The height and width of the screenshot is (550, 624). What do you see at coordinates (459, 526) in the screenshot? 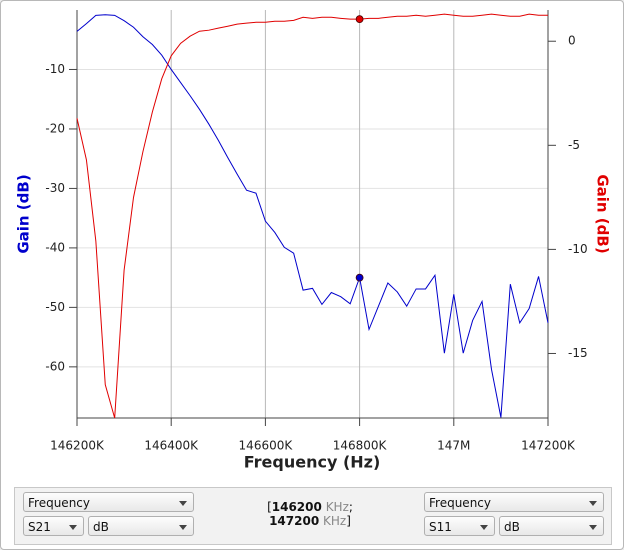
I see `param-select: S11` at bounding box center [459, 526].